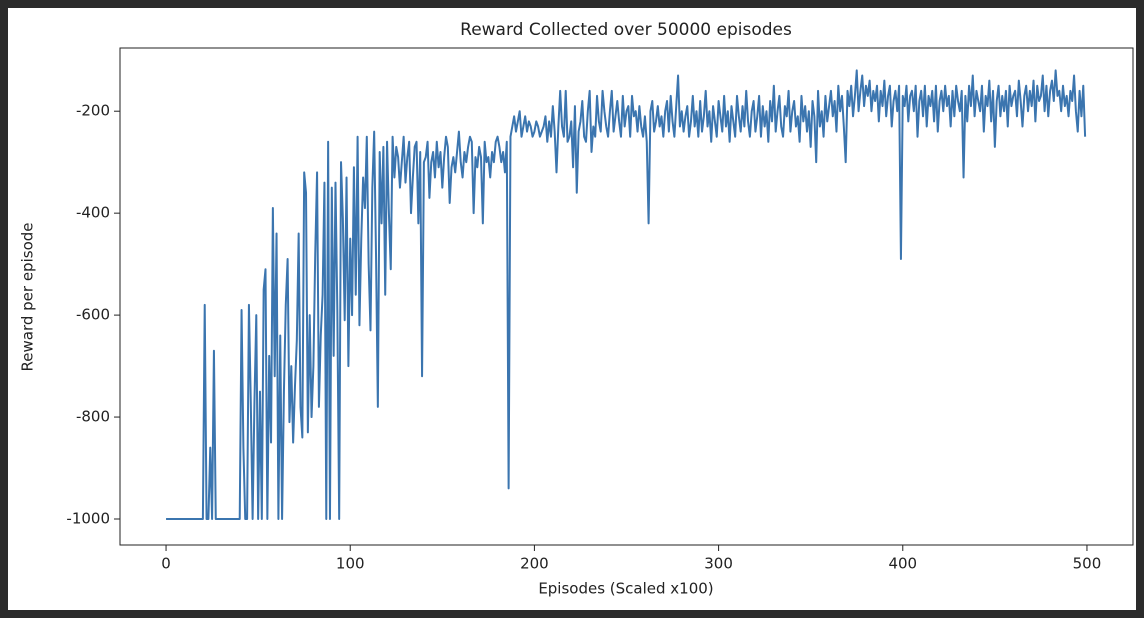 This screenshot has width=1144, height=618. What do you see at coordinates (93, 417) in the screenshot?
I see `y-tick-label: -800` at bounding box center [93, 417].